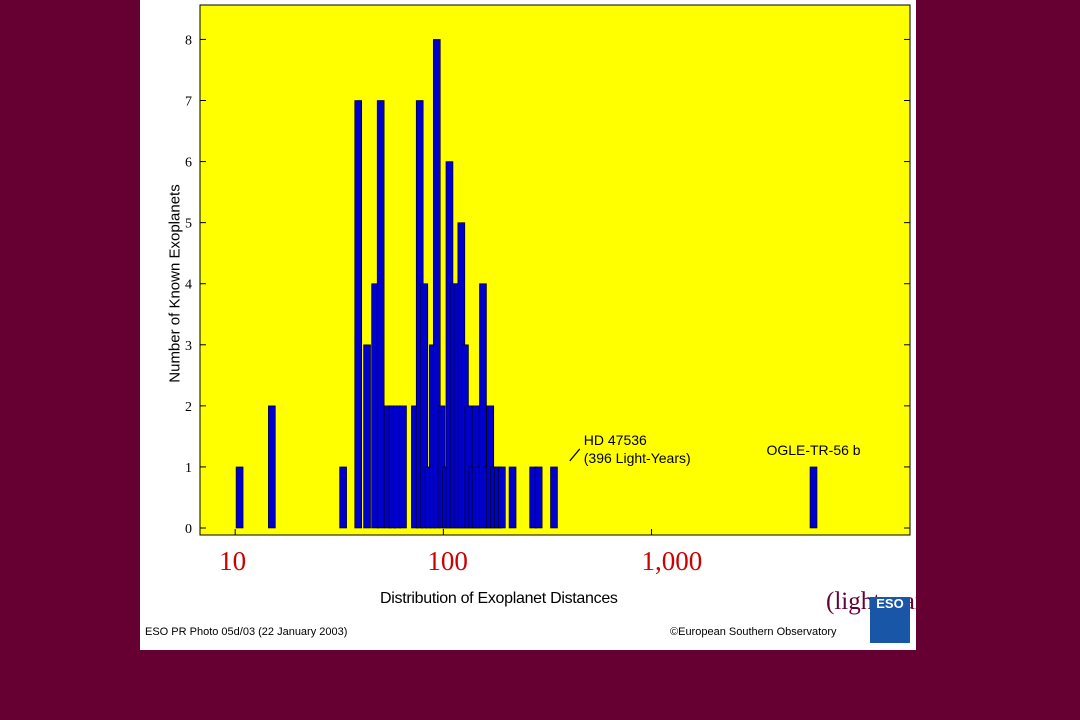 The width and height of the screenshot is (1080, 720). What do you see at coordinates (753, 632) in the screenshot?
I see `copyright-notice: ©European Southern Observatory` at bounding box center [753, 632].